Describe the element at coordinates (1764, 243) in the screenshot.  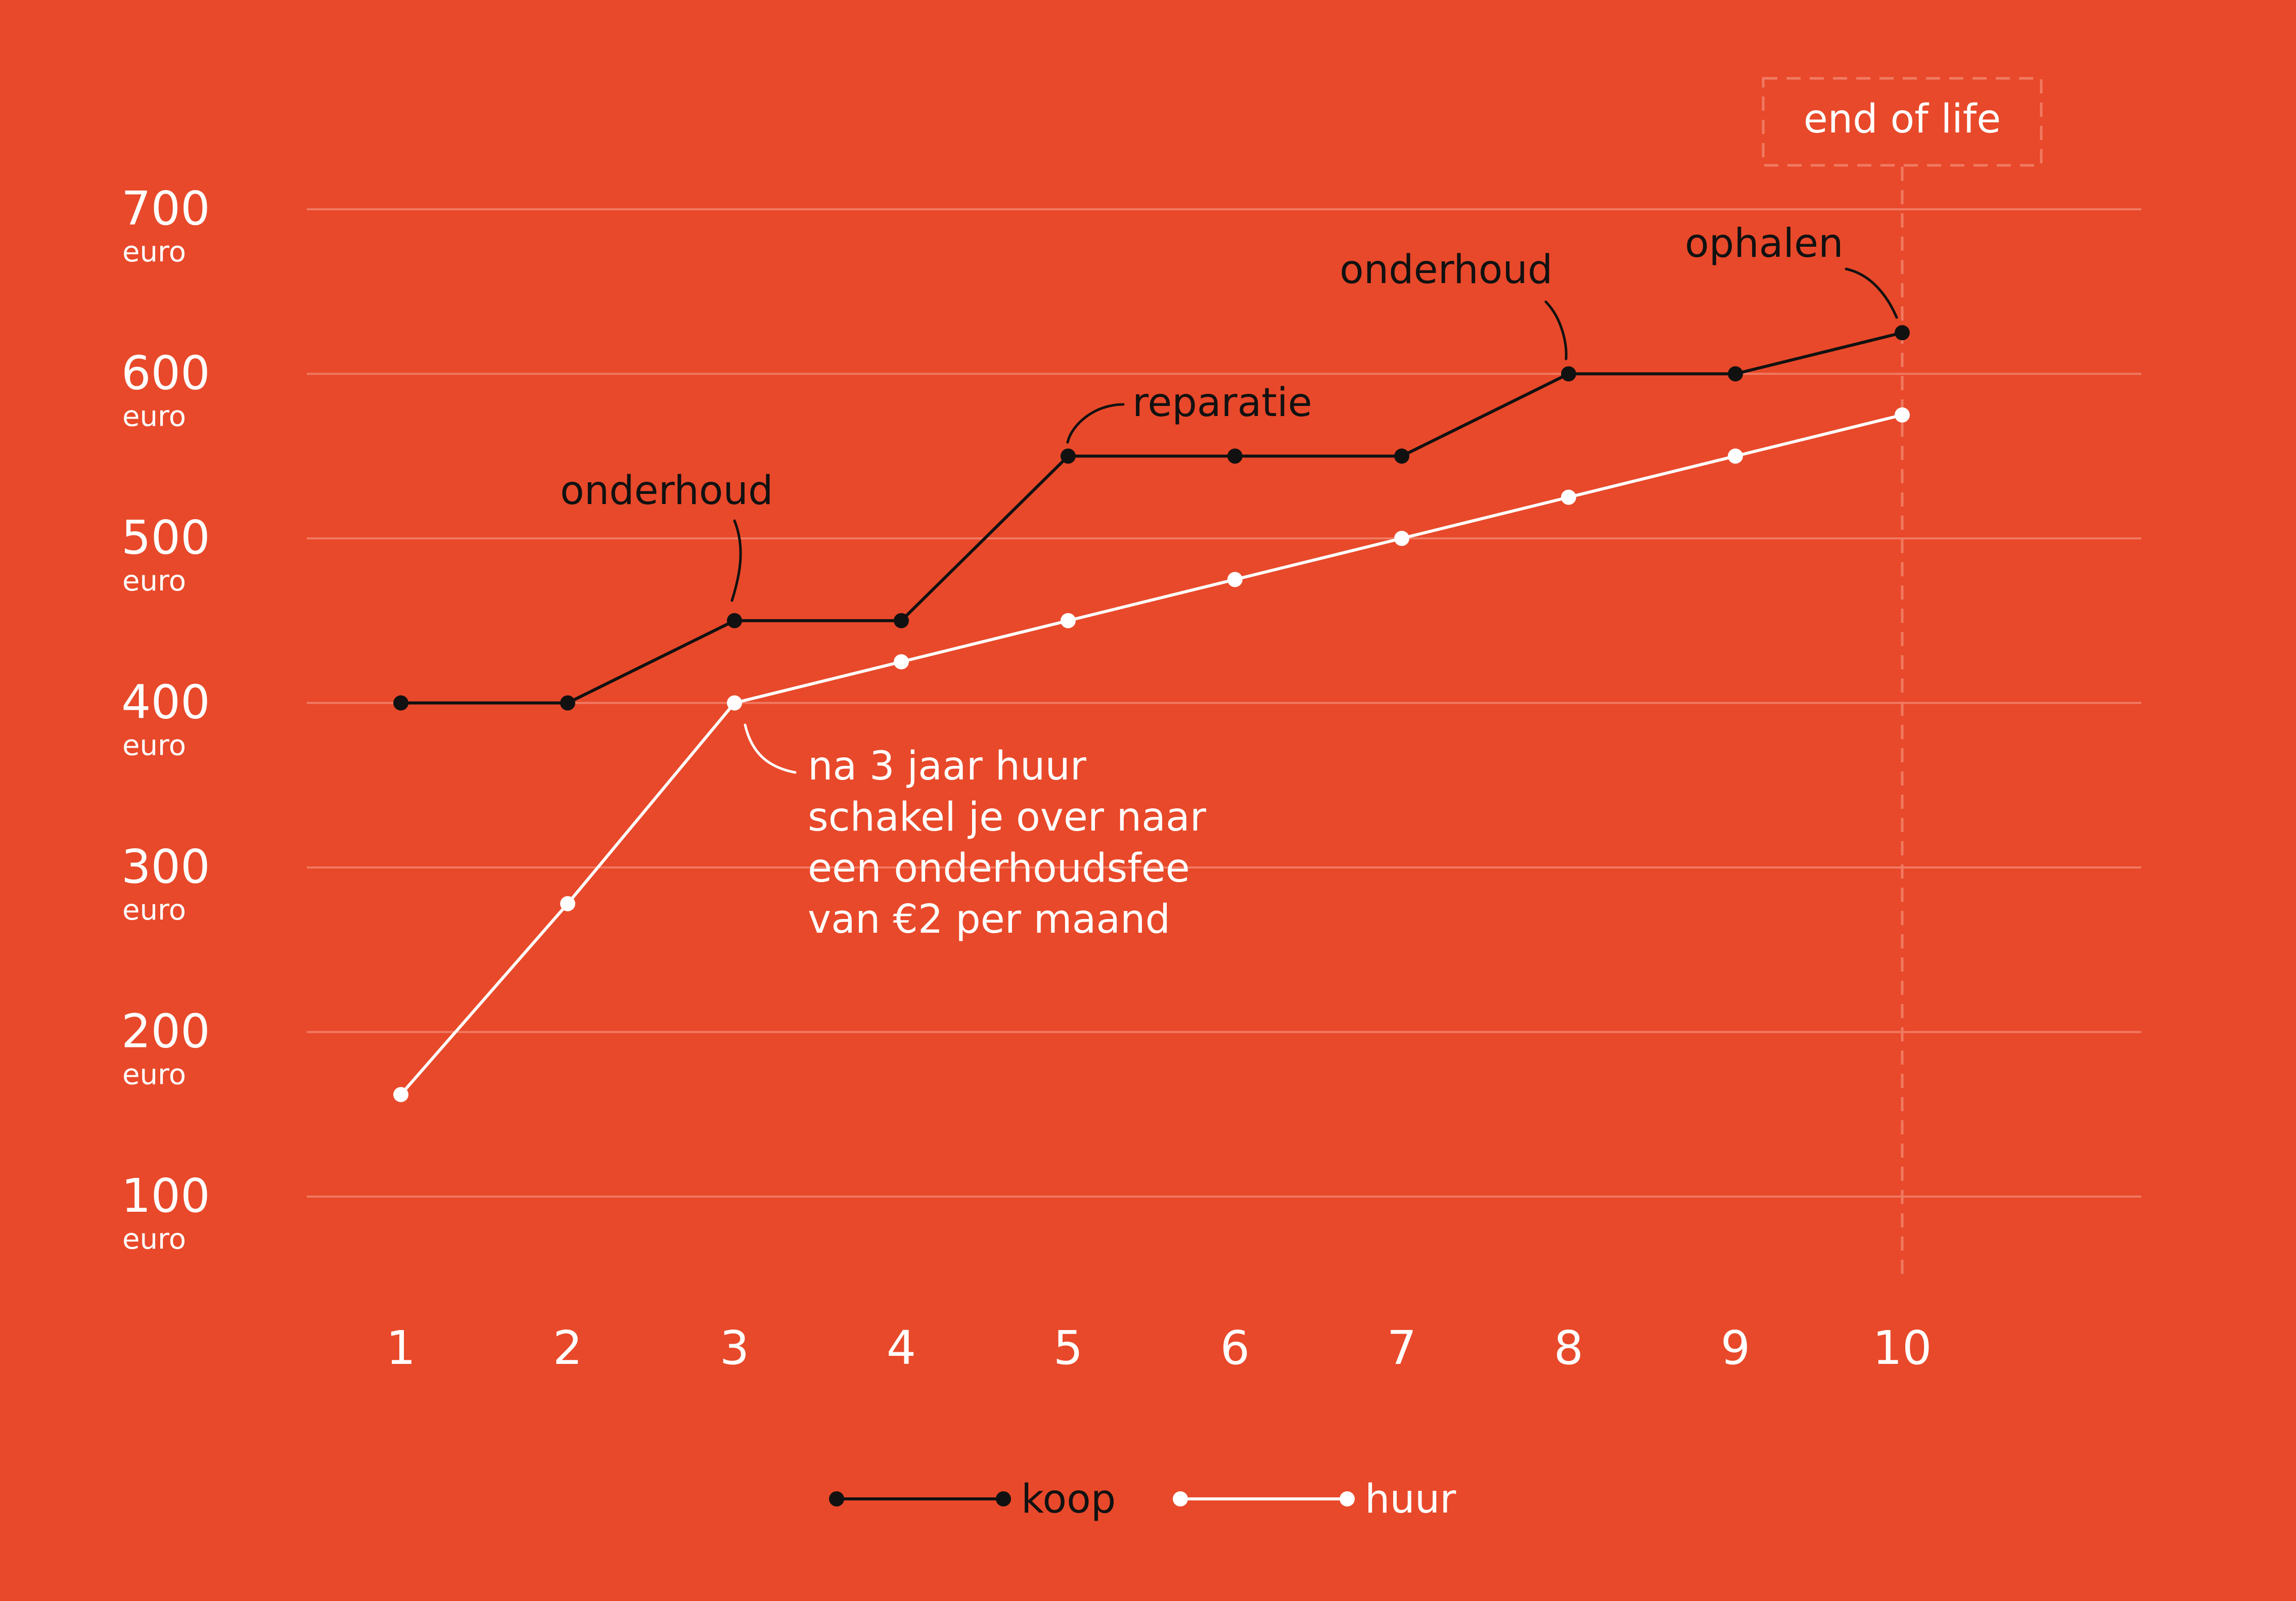
I see `annotation-text: ophalen` at that location.